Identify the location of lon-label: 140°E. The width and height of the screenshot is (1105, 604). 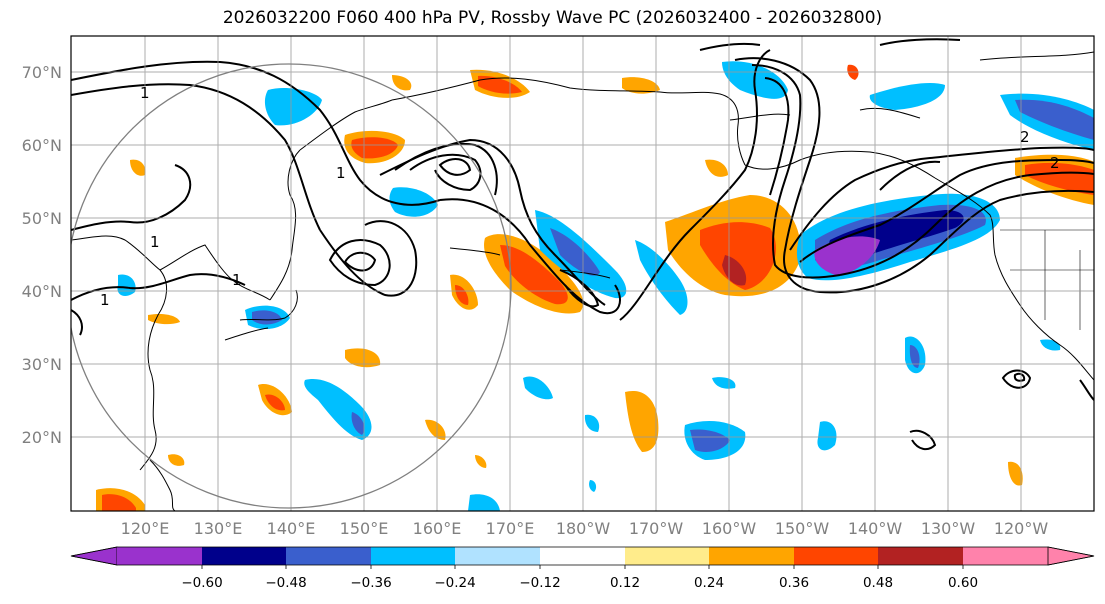
(291, 528).